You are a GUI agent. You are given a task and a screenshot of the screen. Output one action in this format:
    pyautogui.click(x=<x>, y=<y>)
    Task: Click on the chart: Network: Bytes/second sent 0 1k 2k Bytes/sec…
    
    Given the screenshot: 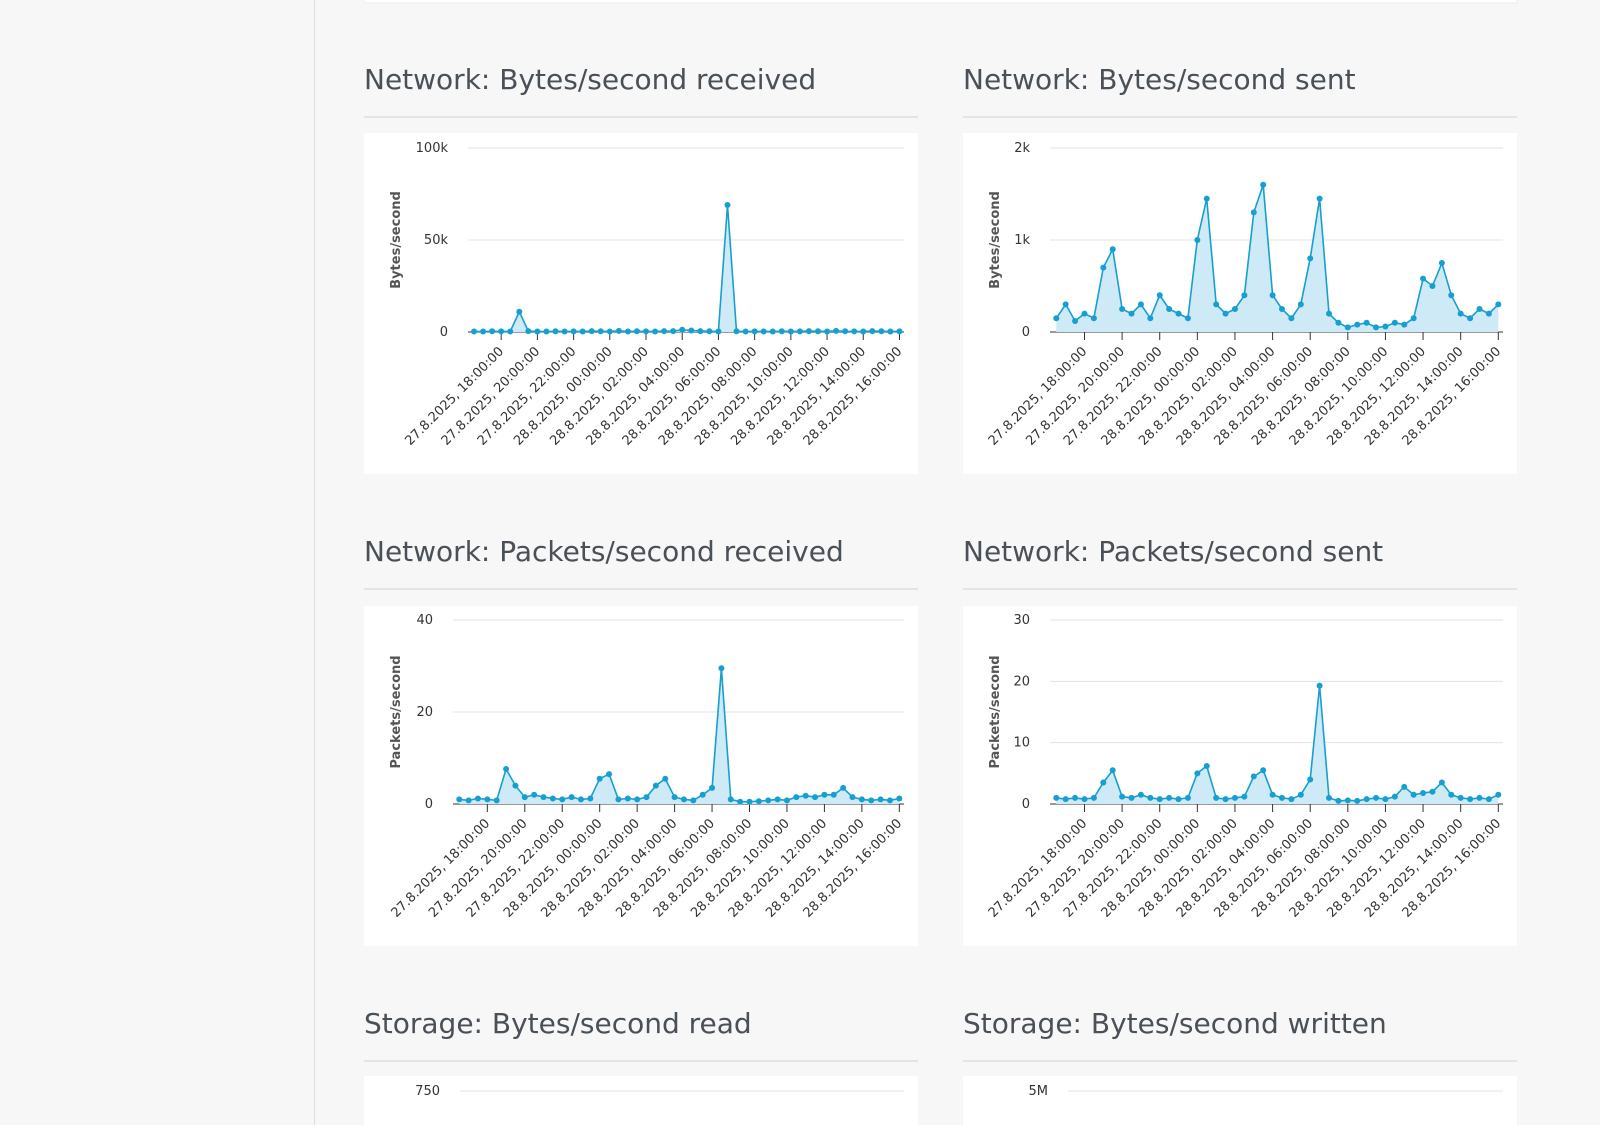 What is the action you would take?
    pyautogui.click(x=1240, y=268)
    